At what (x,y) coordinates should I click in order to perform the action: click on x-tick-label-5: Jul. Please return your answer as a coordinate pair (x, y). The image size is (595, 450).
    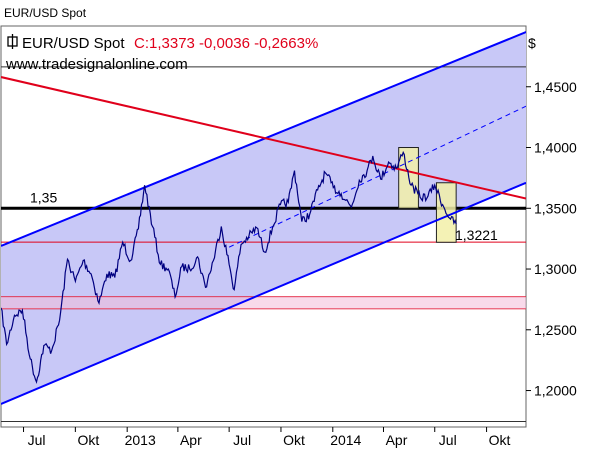
    Looking at the image, I should click on (242, 440).